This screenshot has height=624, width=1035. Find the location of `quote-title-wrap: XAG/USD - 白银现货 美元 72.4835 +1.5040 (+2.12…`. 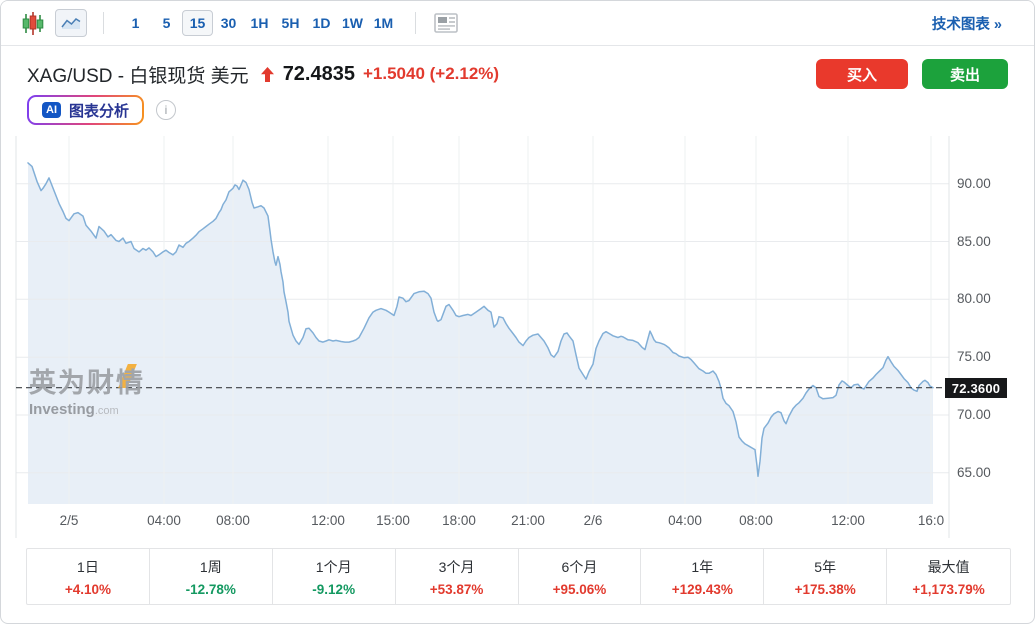

quote-title-wrap: XAG/USD - 白银现货 美元 72.4835 +1.5040 (+2.12… is located at coordinates (263, 74).